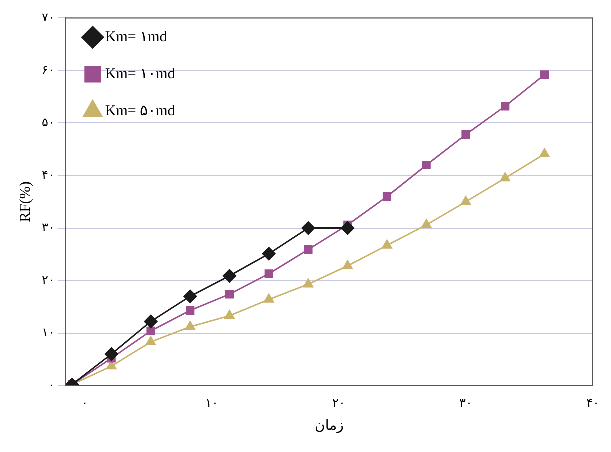  Describe the element at coordinates (466, 403) in the screenshot. I see `x-tick-label: ۳۰` at that location.